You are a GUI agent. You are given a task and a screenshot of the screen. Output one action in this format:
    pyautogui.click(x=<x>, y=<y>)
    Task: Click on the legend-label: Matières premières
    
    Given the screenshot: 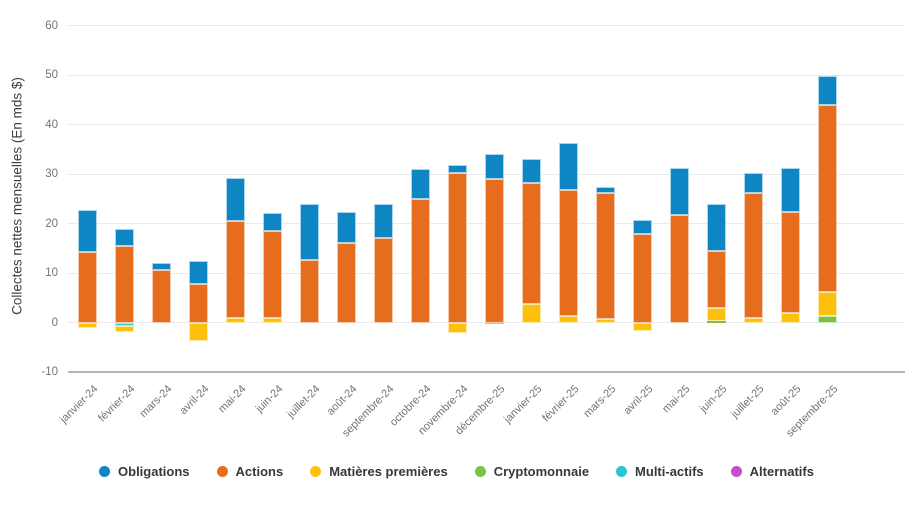 What is the action you would take?
    pyautogui.click(x=388, y=471)
    